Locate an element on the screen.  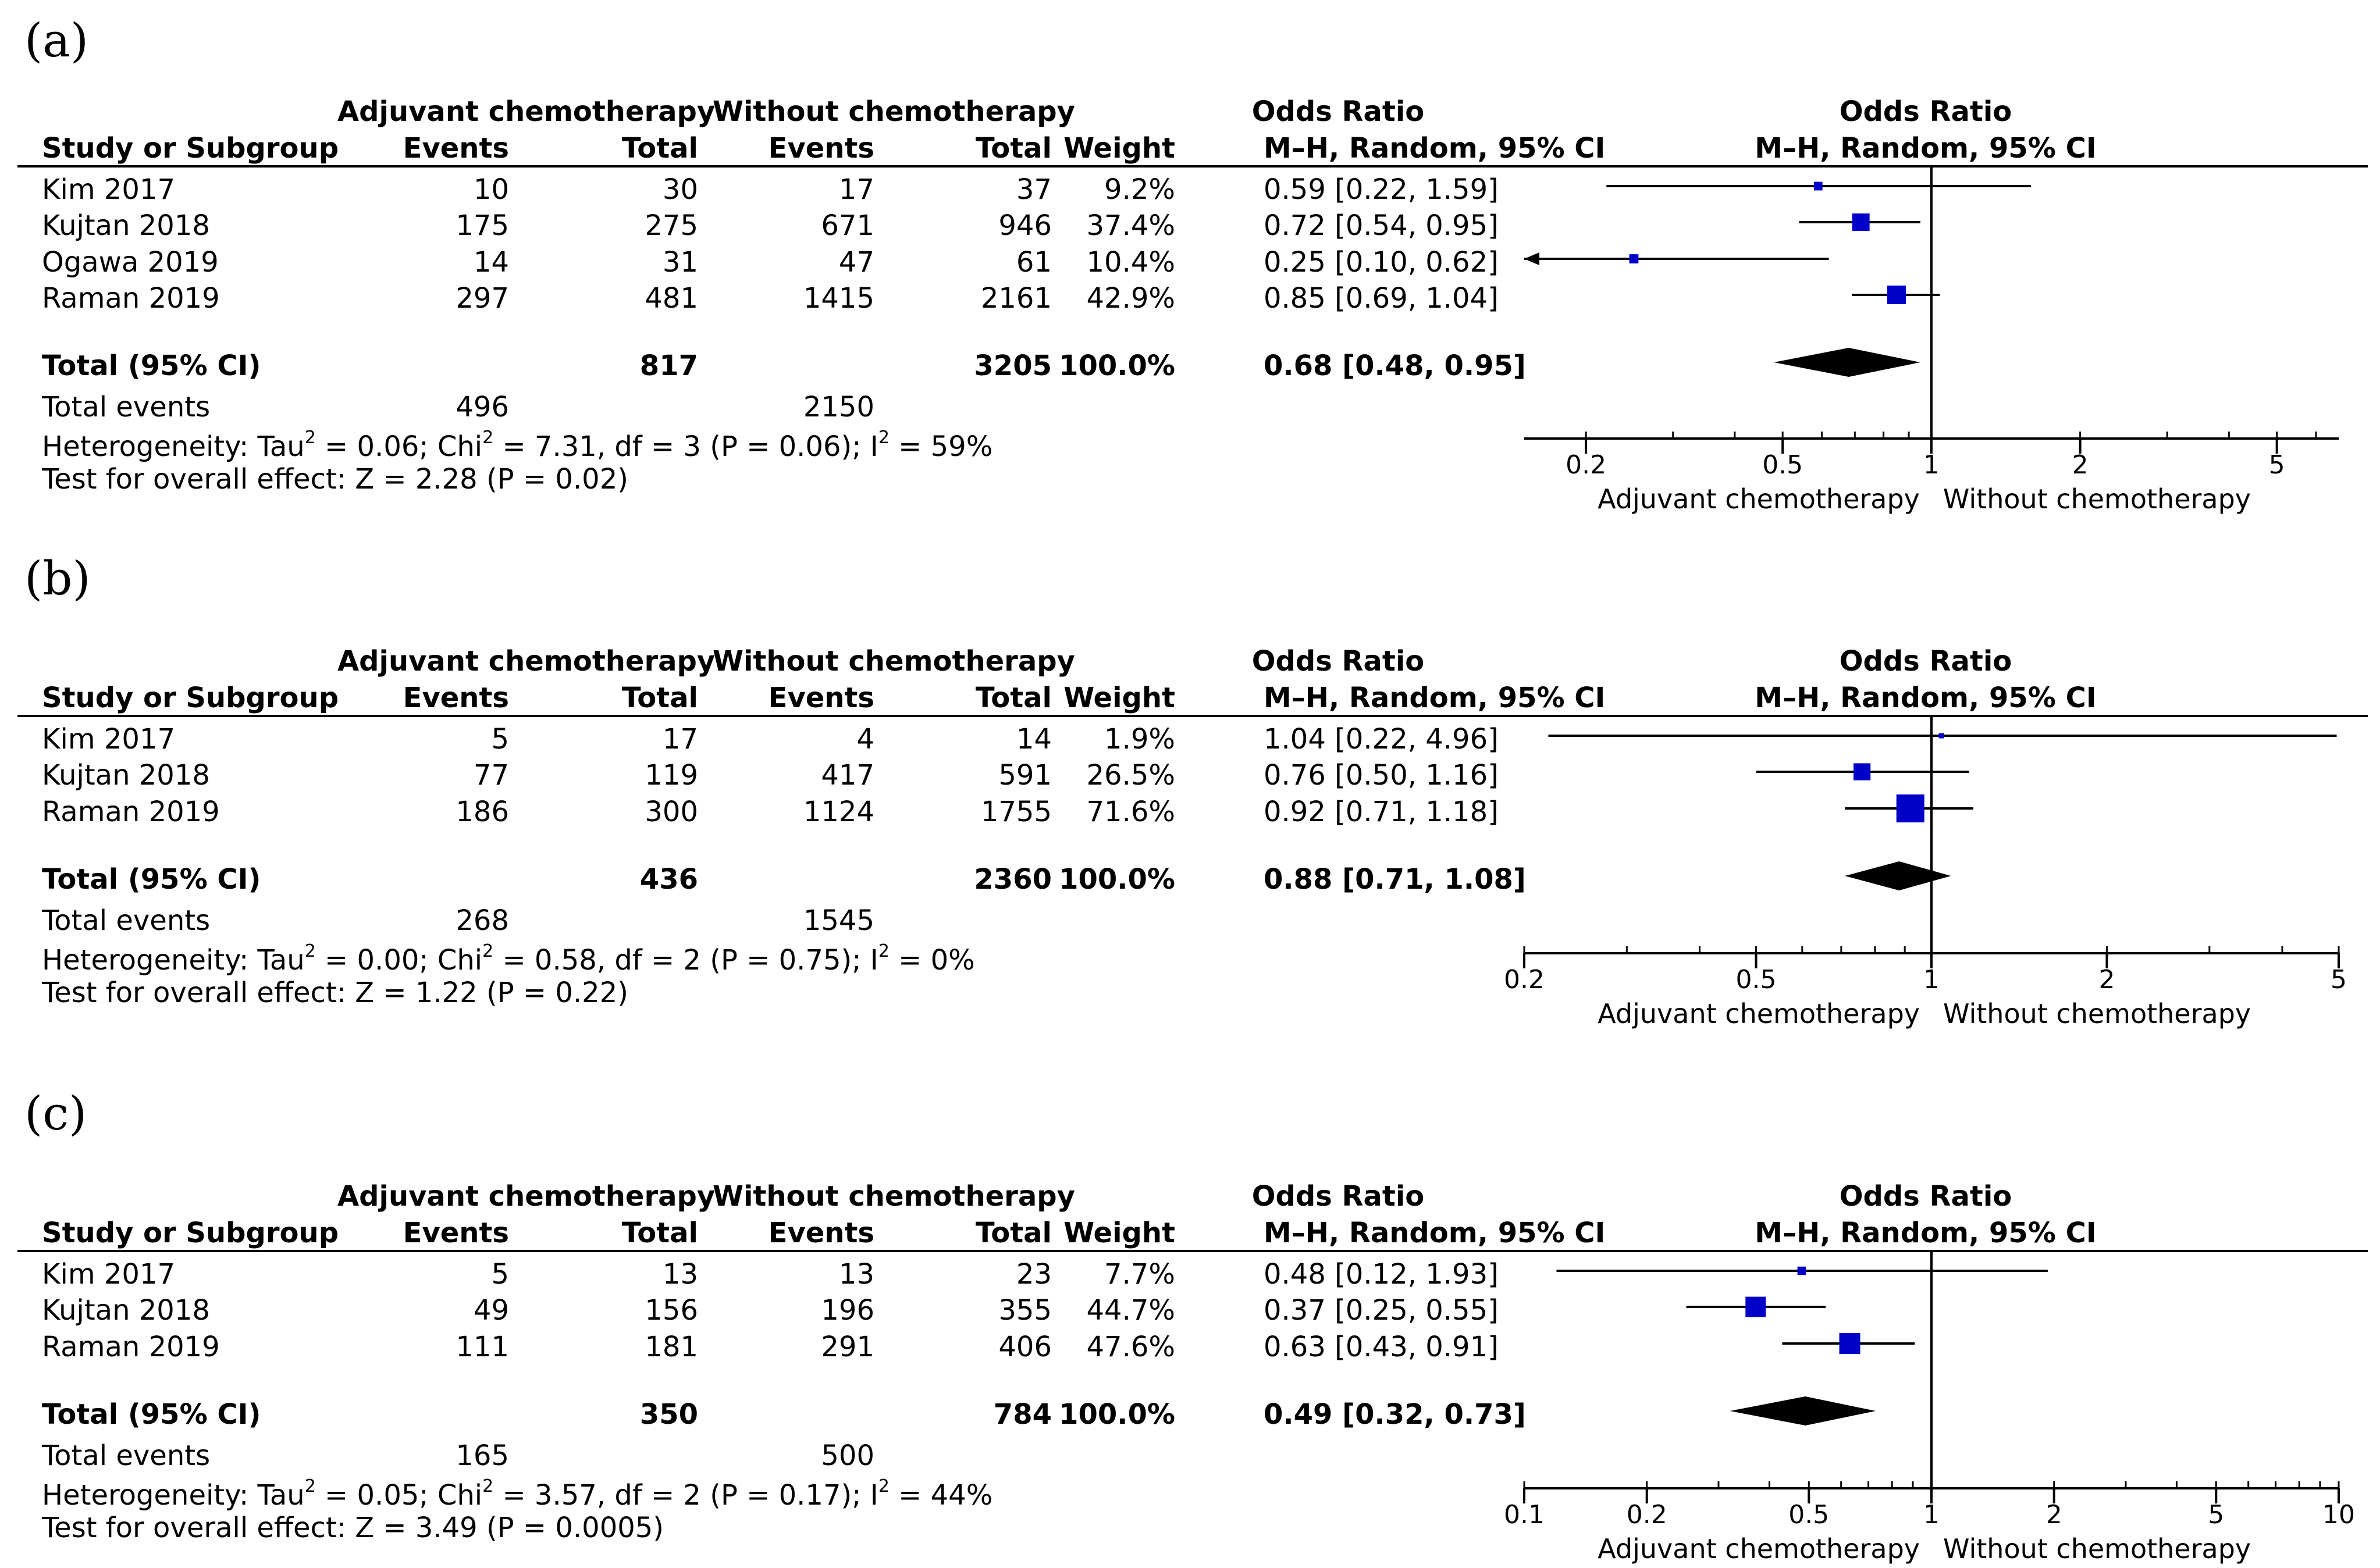
ctl-total: 23 is located at coordinates (1034, 1275).